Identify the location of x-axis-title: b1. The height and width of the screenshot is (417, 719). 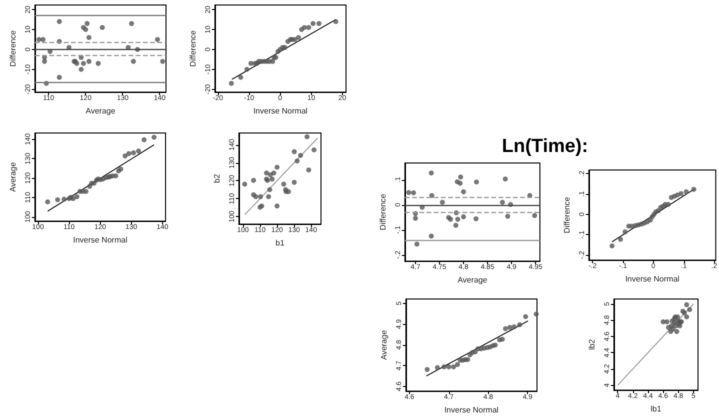
(280, 243).